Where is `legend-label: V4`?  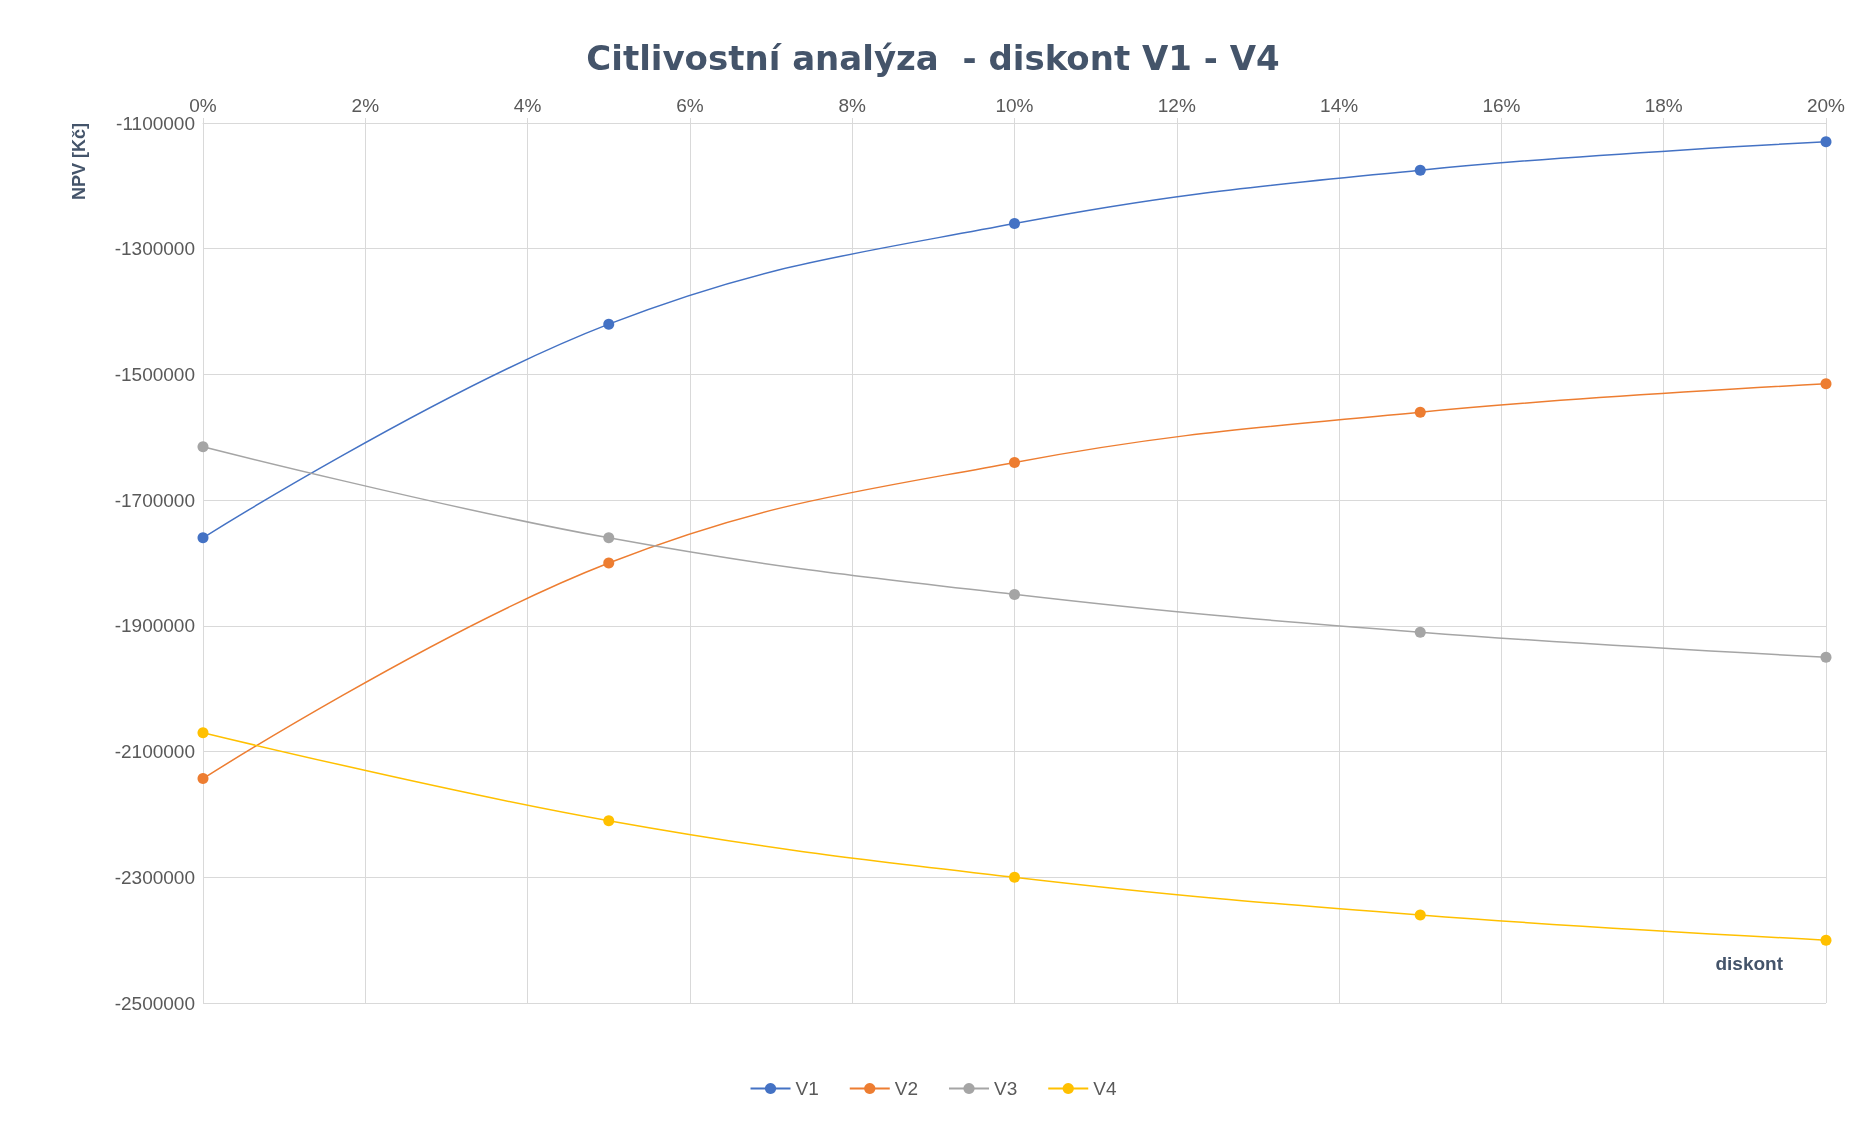
legend-label: V4 is located at coordinates (1105, 1088).